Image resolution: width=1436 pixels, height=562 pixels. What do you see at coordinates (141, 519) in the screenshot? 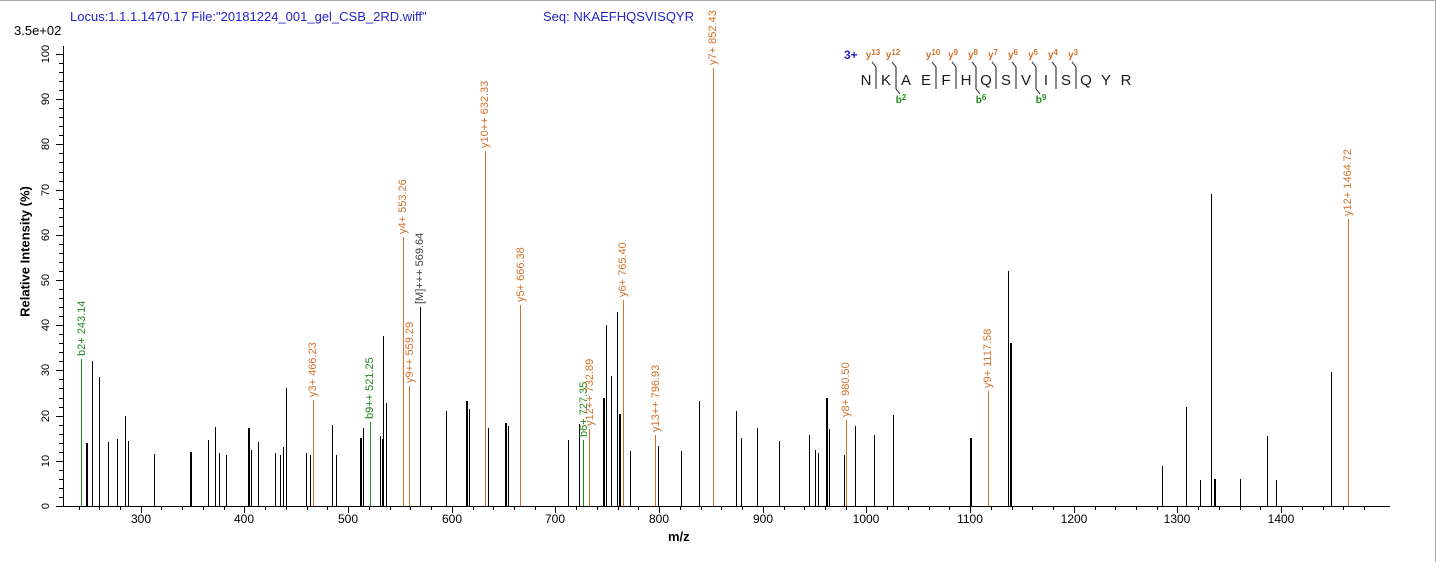
I see `x-tick-label: 300` at bounding box center [141, 519].